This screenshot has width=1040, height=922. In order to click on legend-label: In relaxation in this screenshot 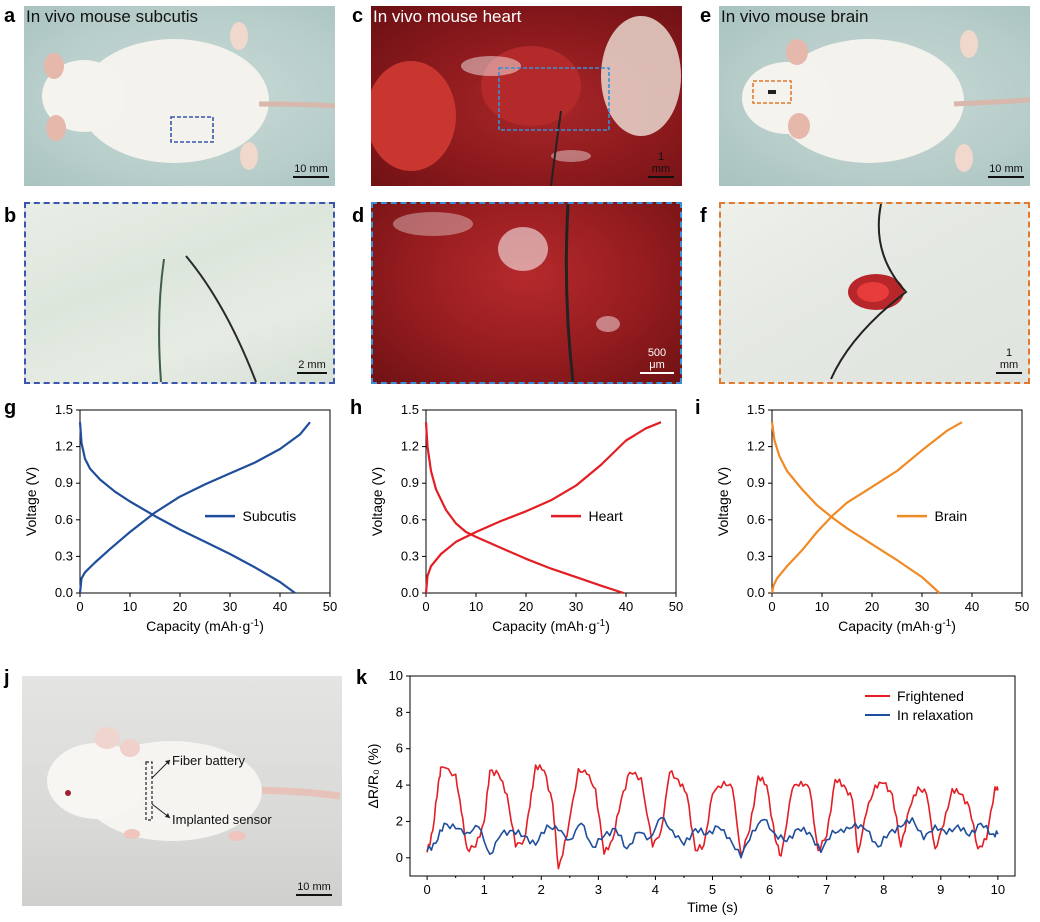, I will do `click(935, 715)`.